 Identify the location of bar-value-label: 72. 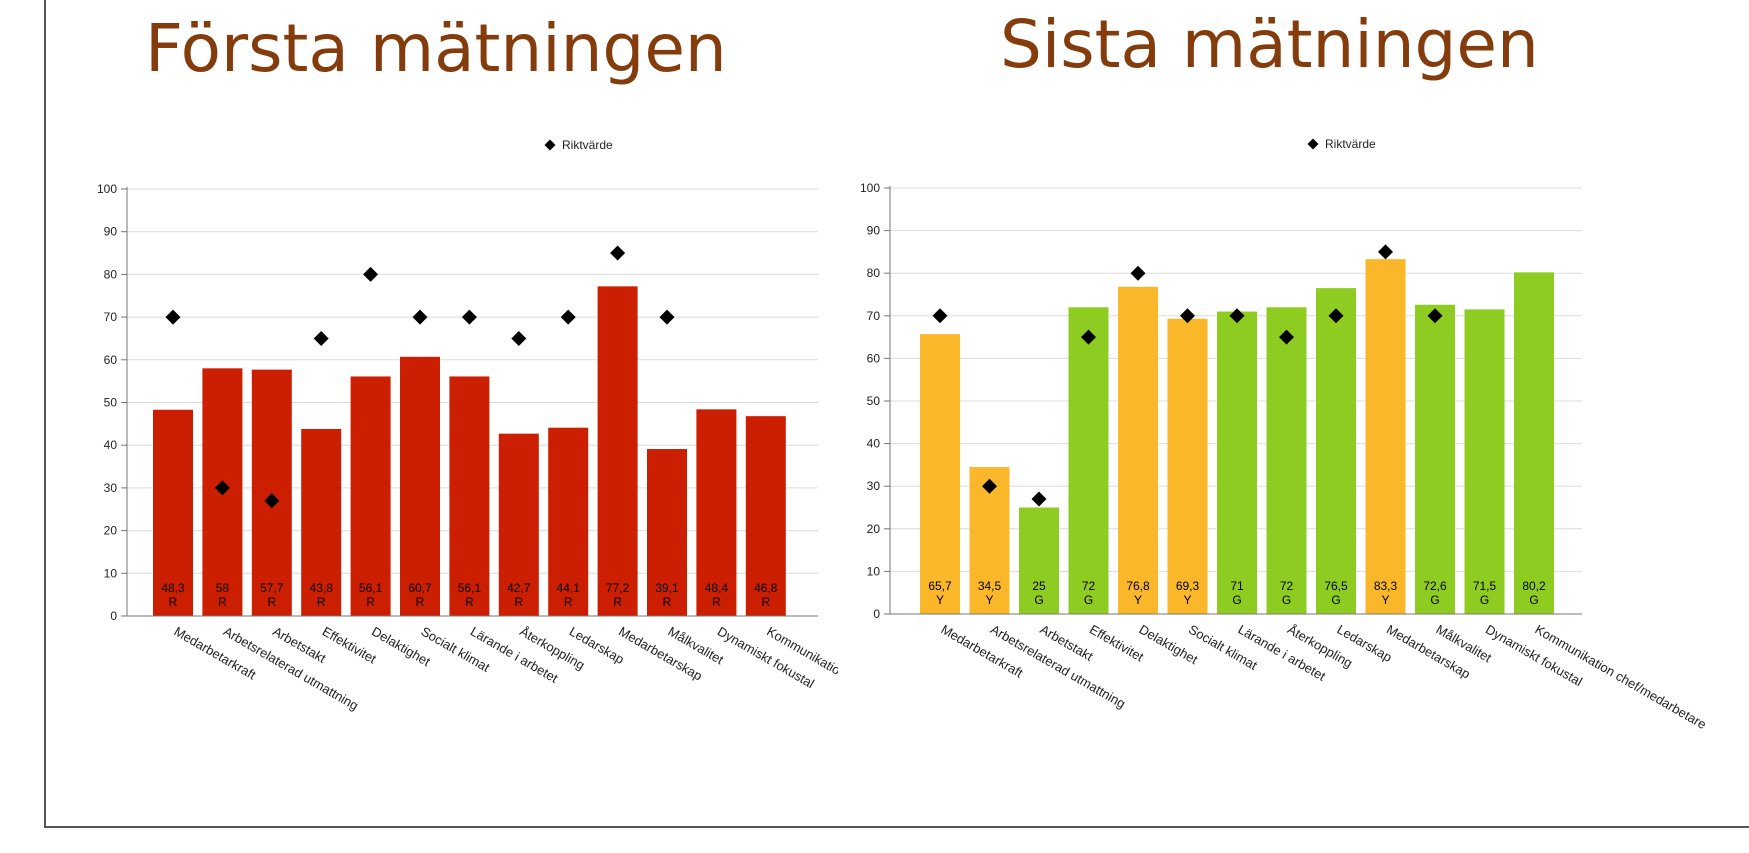
(1089, 586).